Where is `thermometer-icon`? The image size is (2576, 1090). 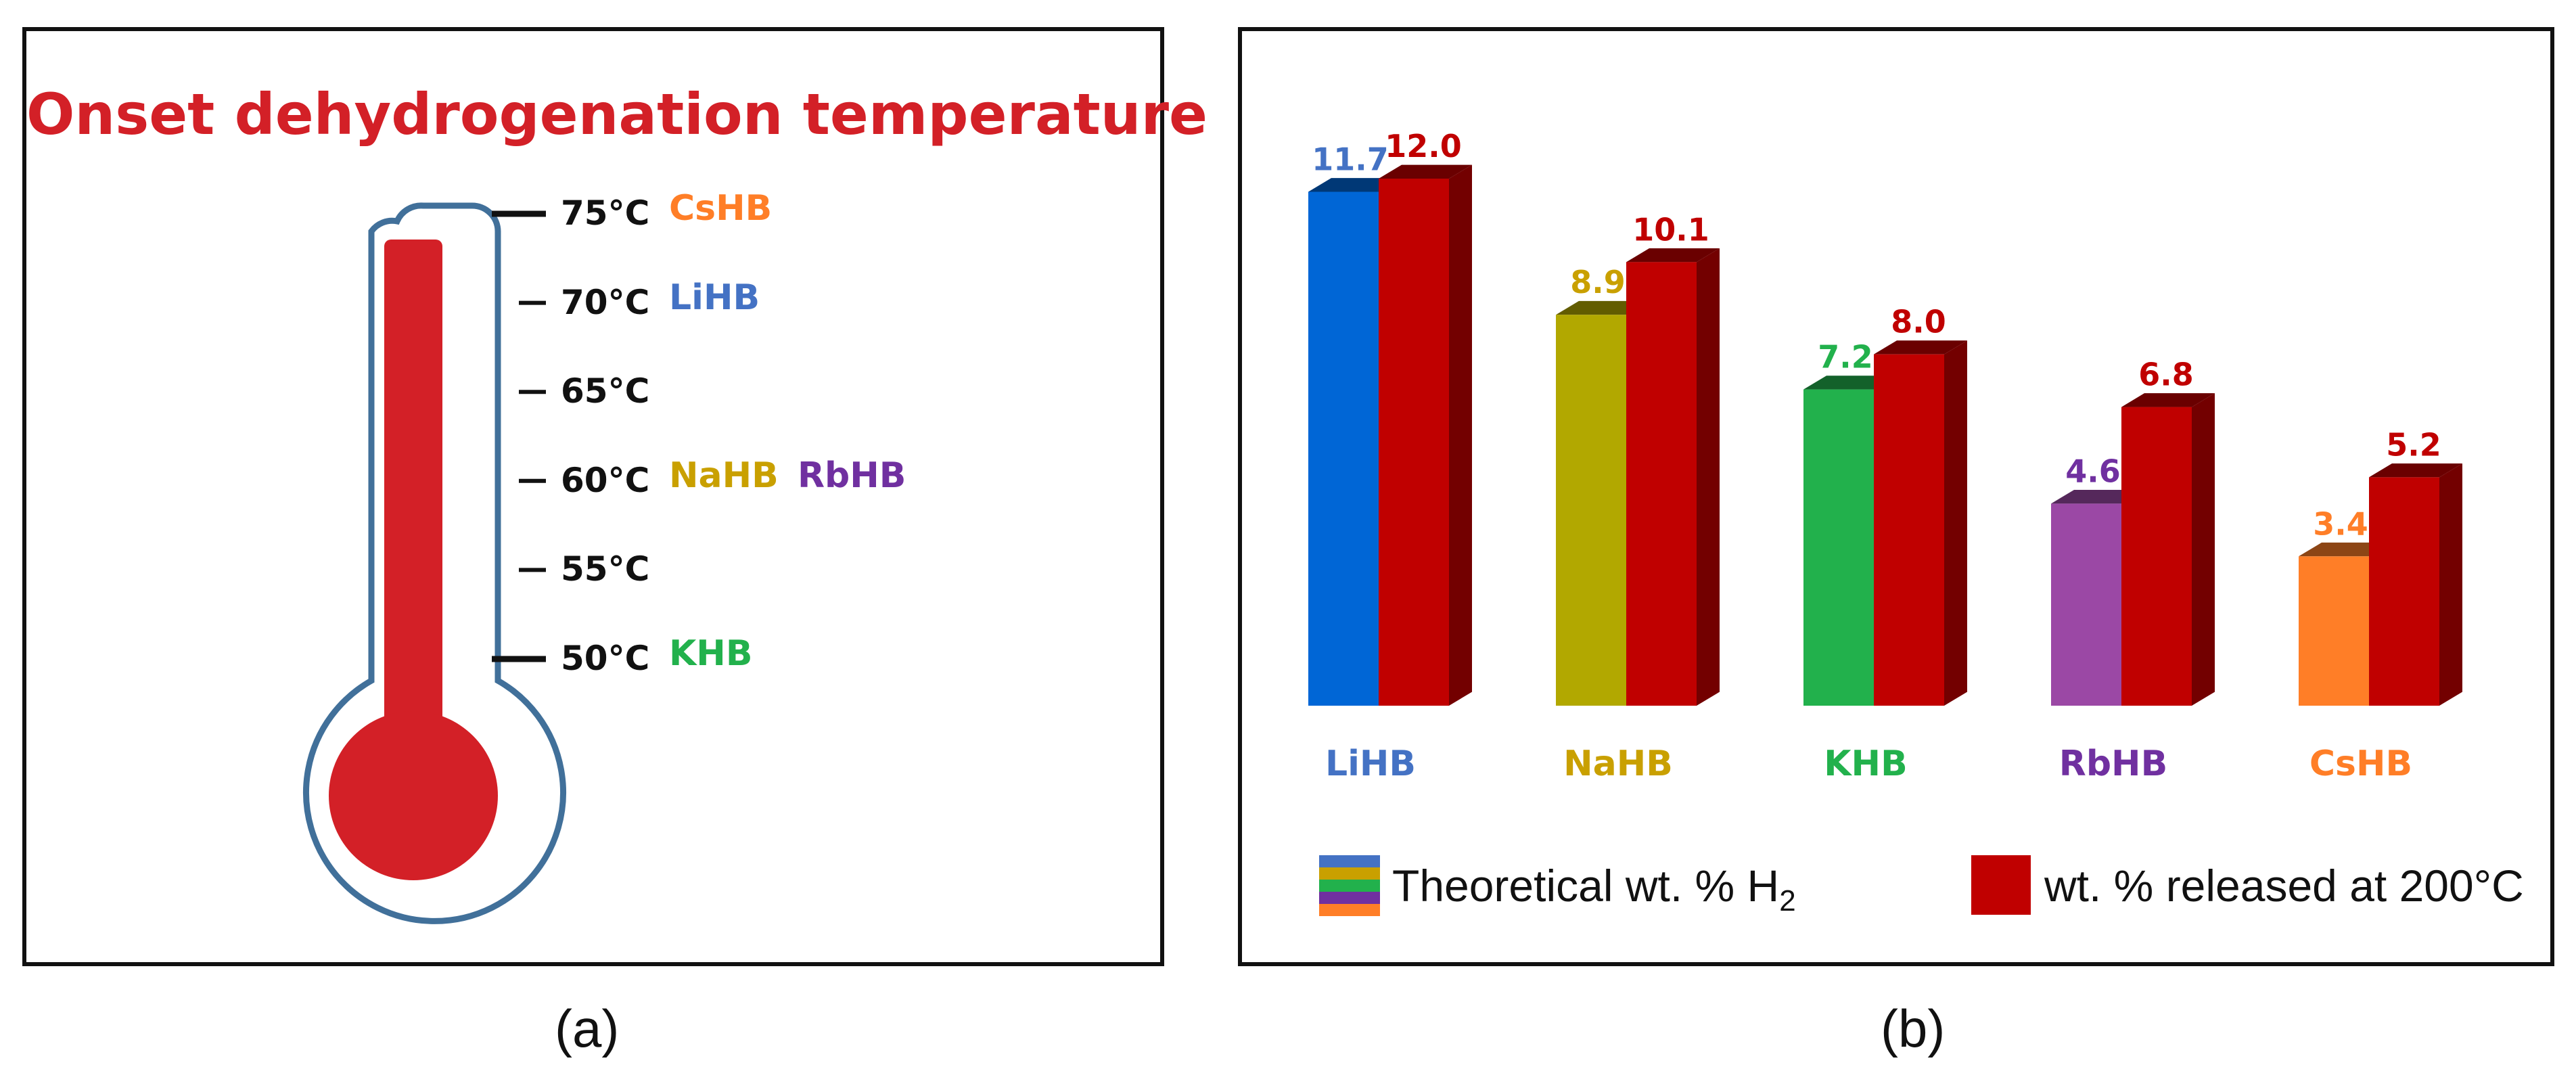 thermometer-icon is located at coordinates (434, 563).